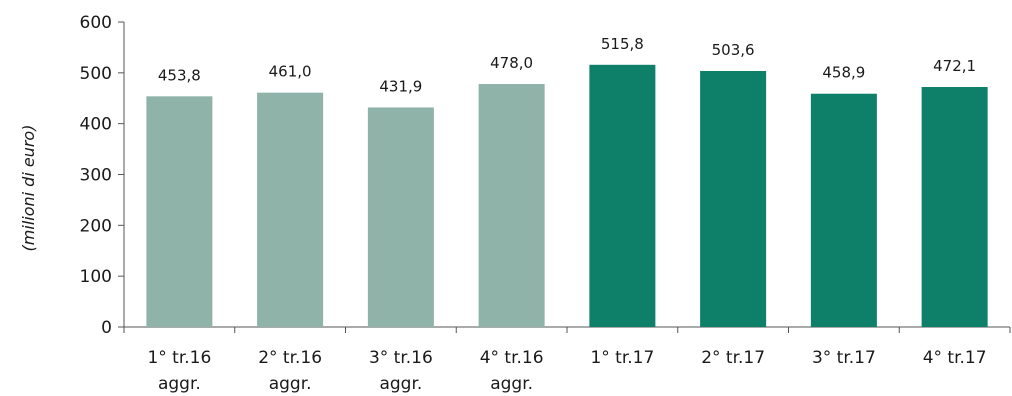  I want to click on x-tick-label: 4° tr.17, so click(955, 358).